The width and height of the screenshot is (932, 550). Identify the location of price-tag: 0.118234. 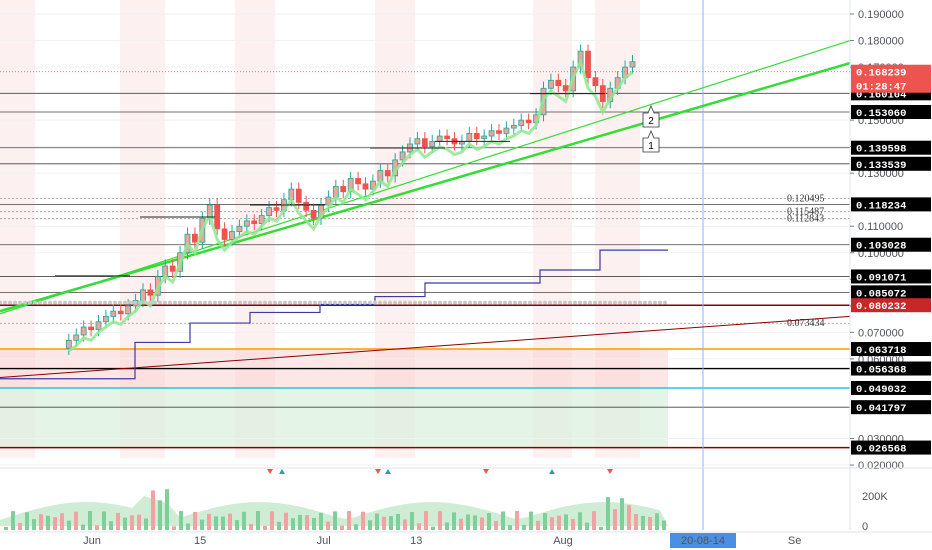
(881, 206).